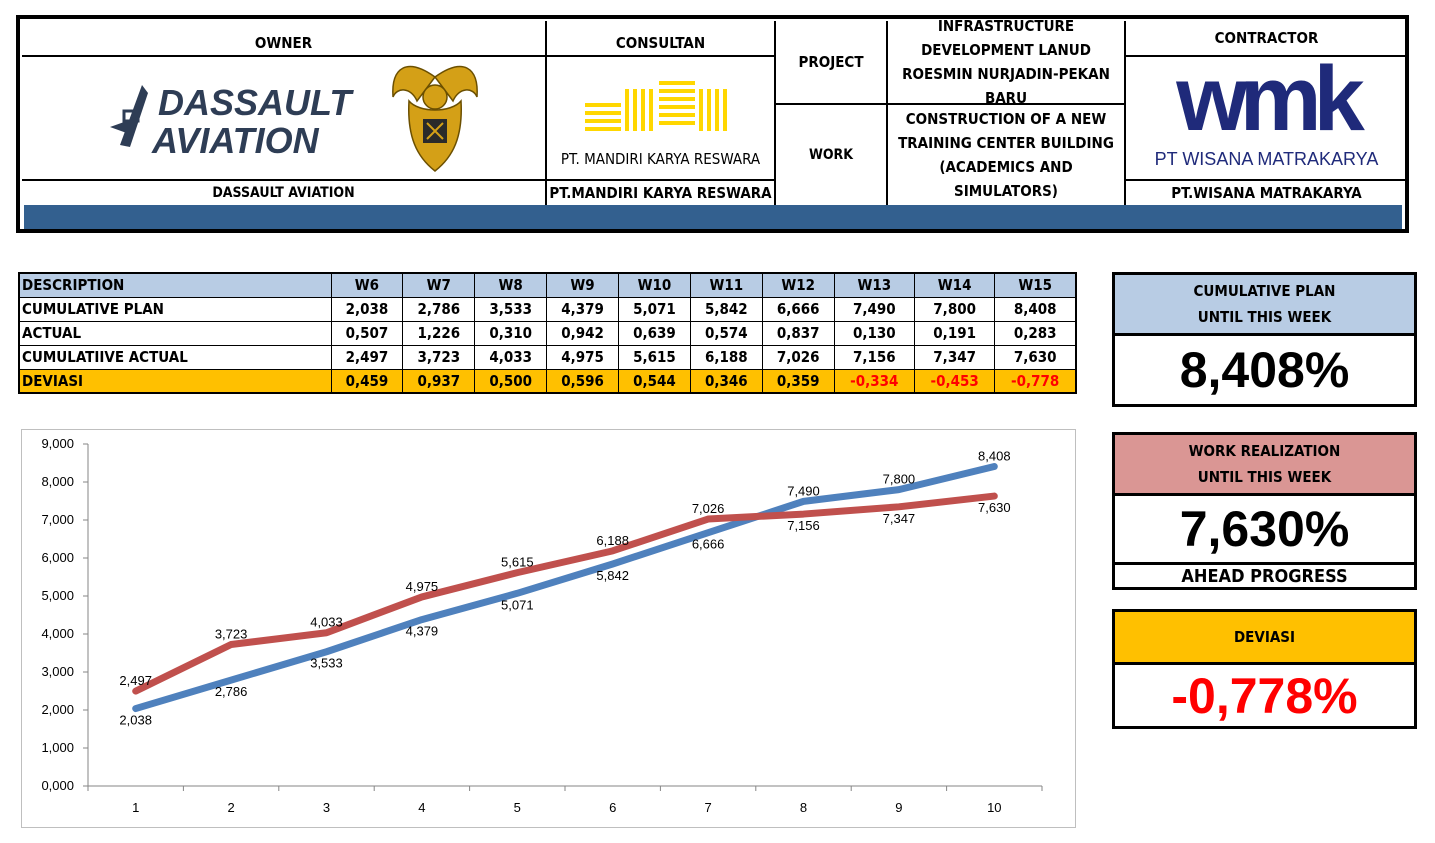  What do you see at coordinates (57, 519) in the screenshot?
I see `y-tick-label: 7,000` at bounding box center [57, 519].